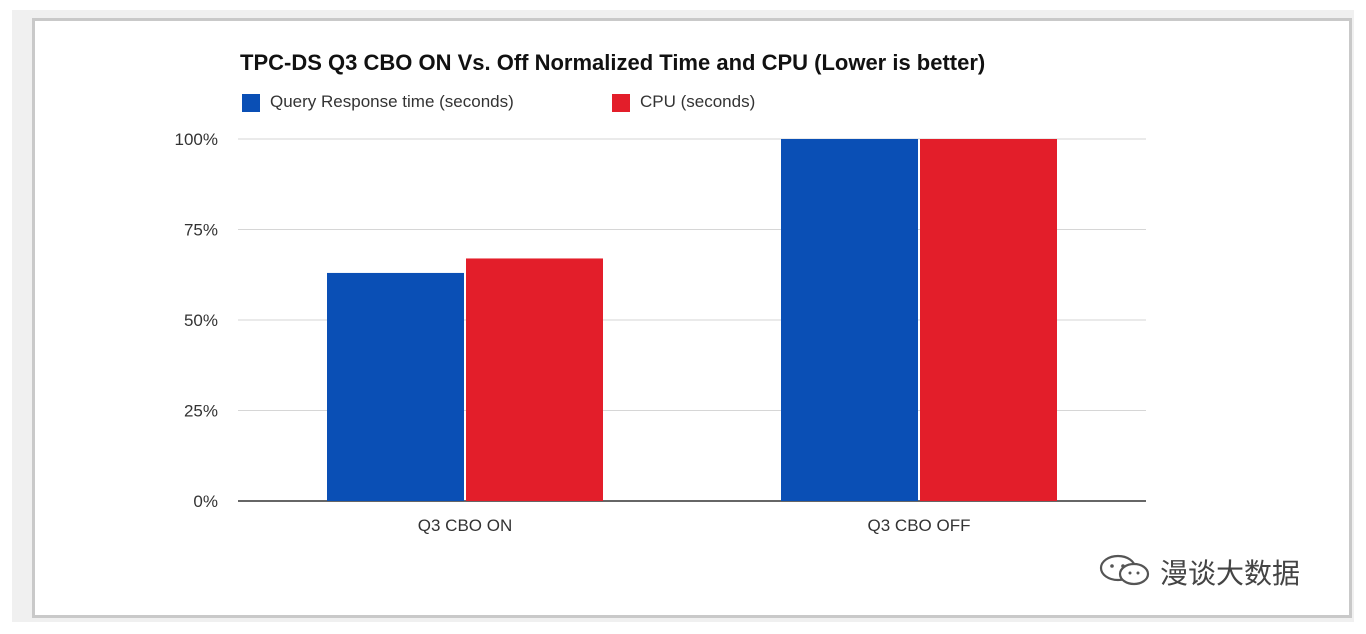  What do you see at coordinates (201, 320) in the screenshot?
I see `y-tick-label: 50%` at bounding box center [201, 320].